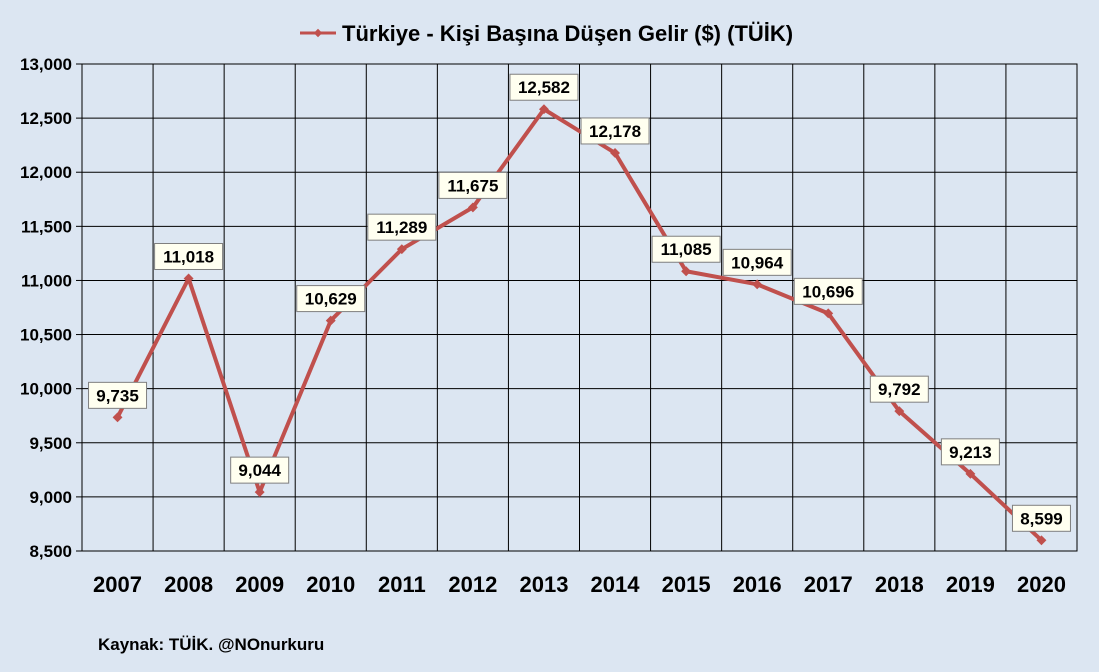 This screenshot has width=1099, height=672. Describe the element at coordinates (318, 33) in the screenshot. I see `legend-diamond-marker` at that location.